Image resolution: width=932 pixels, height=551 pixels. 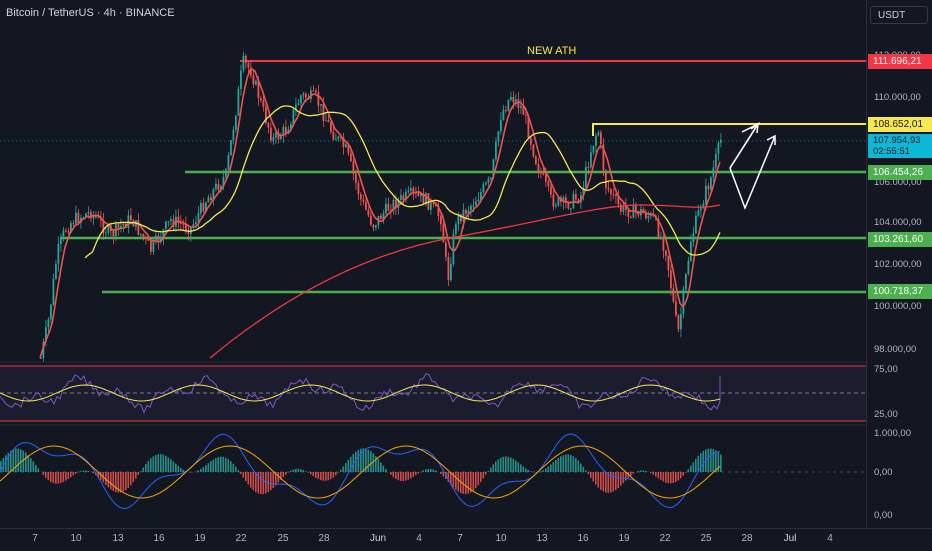 I want to click on level-tag-green: 103.261,60, so click(x=900, y=239).